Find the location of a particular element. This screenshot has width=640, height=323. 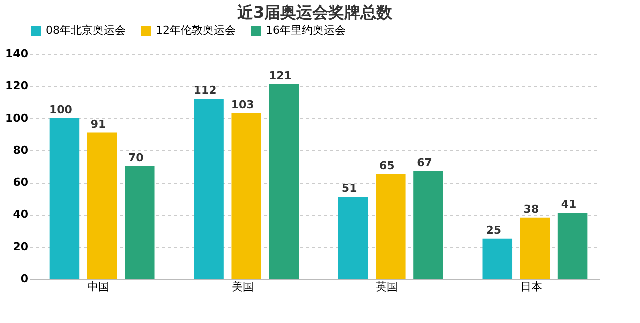

data-label: 91 is located at coordinates (98, 124).